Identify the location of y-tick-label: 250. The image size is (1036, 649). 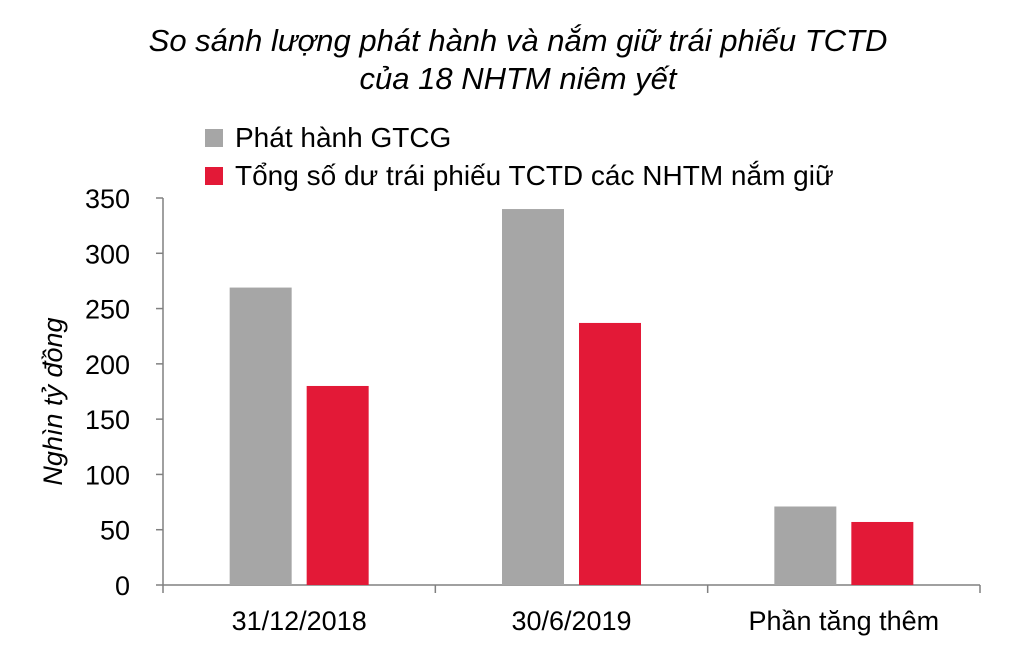
(107, 310).